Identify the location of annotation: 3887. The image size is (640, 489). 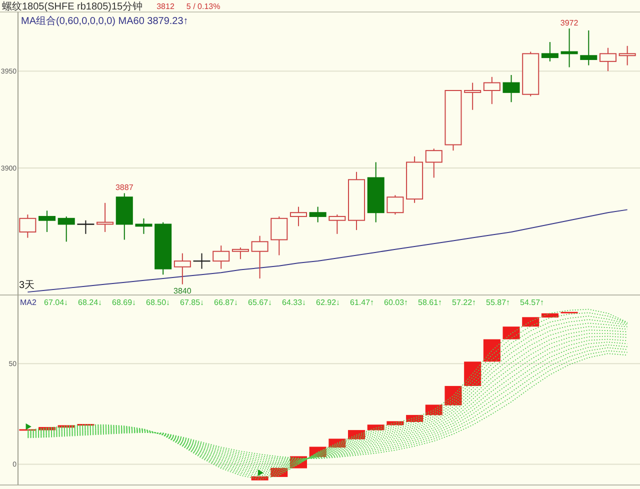
(124, 187).